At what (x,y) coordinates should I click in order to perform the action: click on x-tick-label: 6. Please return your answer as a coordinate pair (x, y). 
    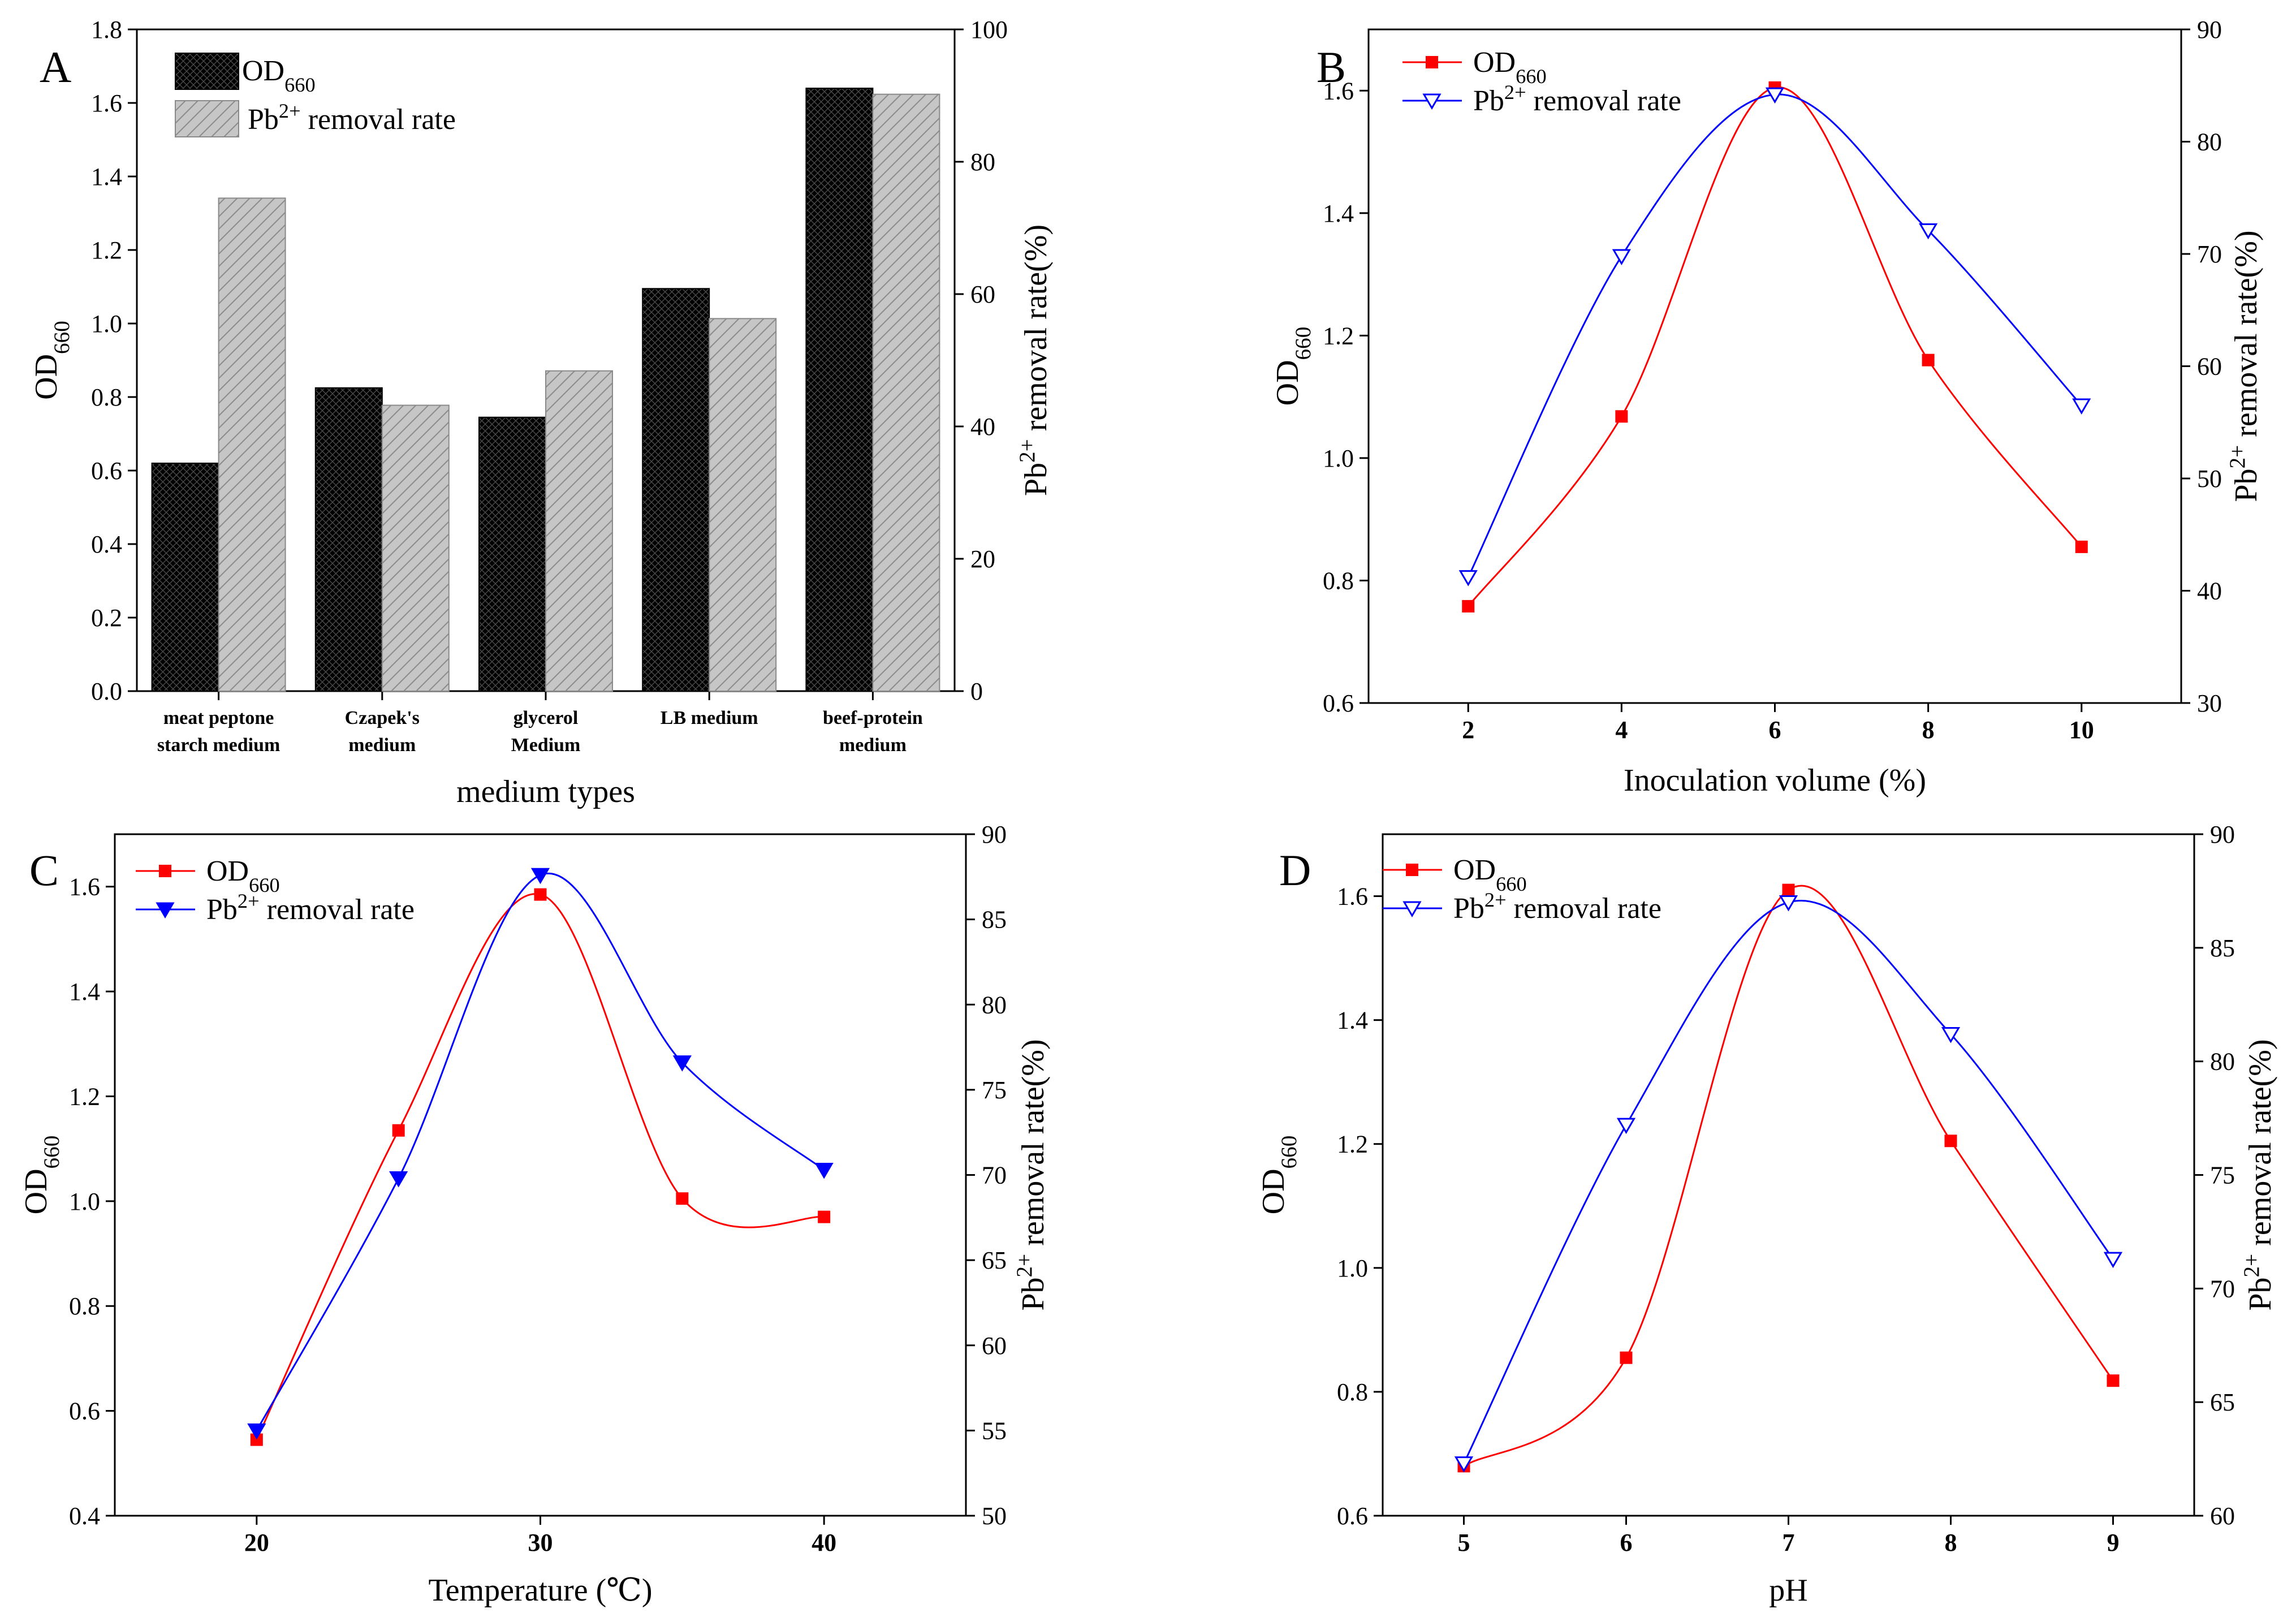
    Looking at the image, I should click on (1775, 730).